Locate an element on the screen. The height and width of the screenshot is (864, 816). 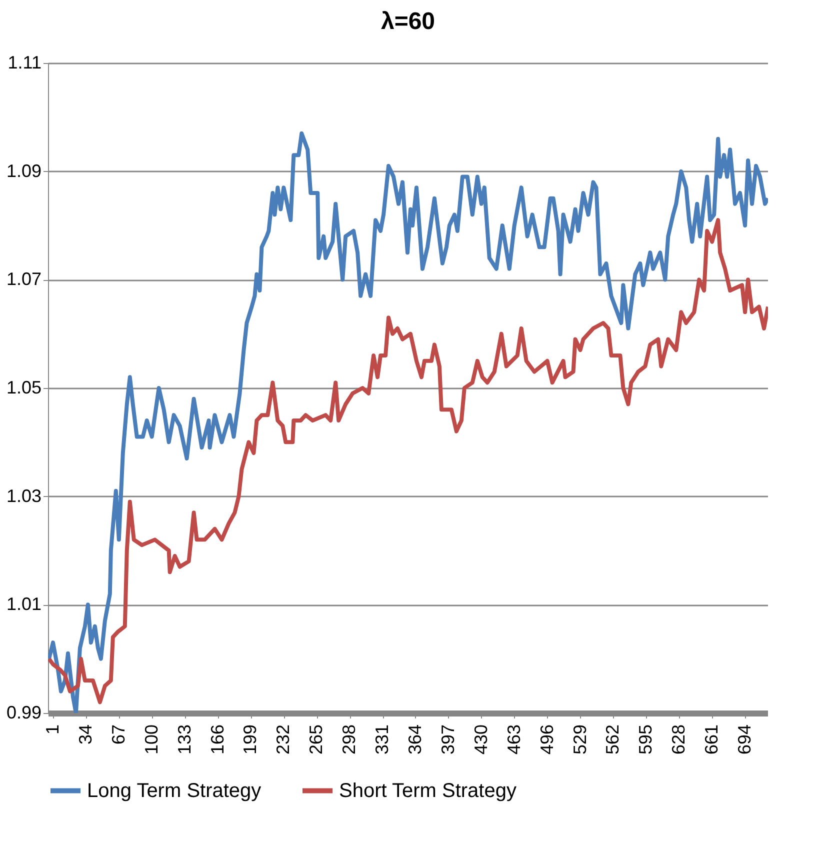
x-tick-label: 331 is located at coordinates (382, 739).